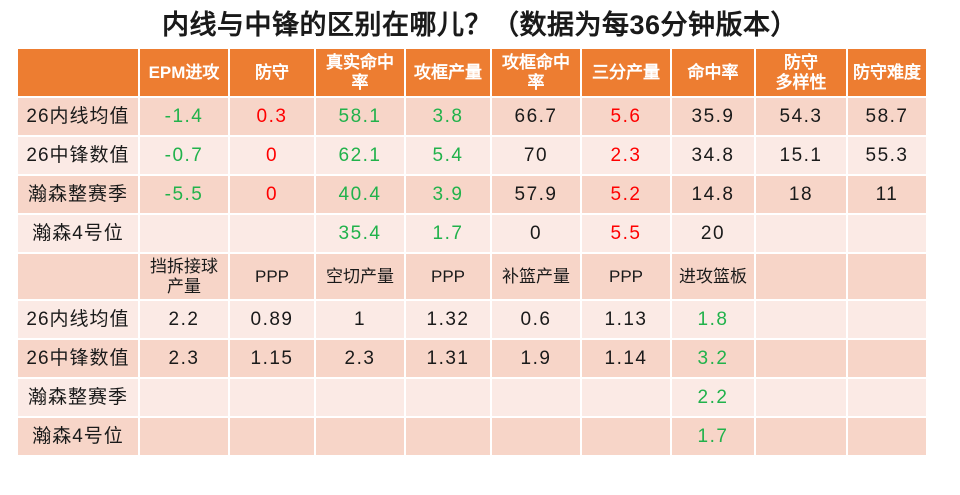  What do you see at coordinates (713, 194) in the screenshot?
I see `table-cell: 14.8` at bounding box center [713, 194].